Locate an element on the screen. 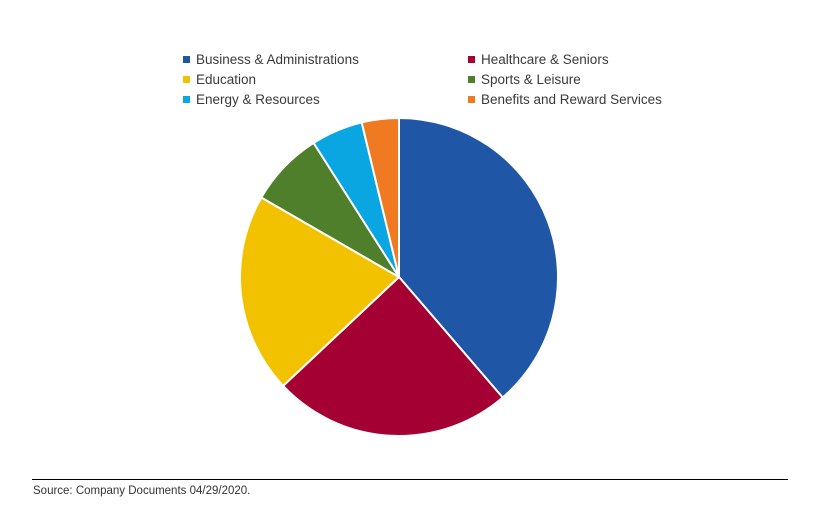  legend-label: Healthcare & Seniors is located at coordinates (545, 59).